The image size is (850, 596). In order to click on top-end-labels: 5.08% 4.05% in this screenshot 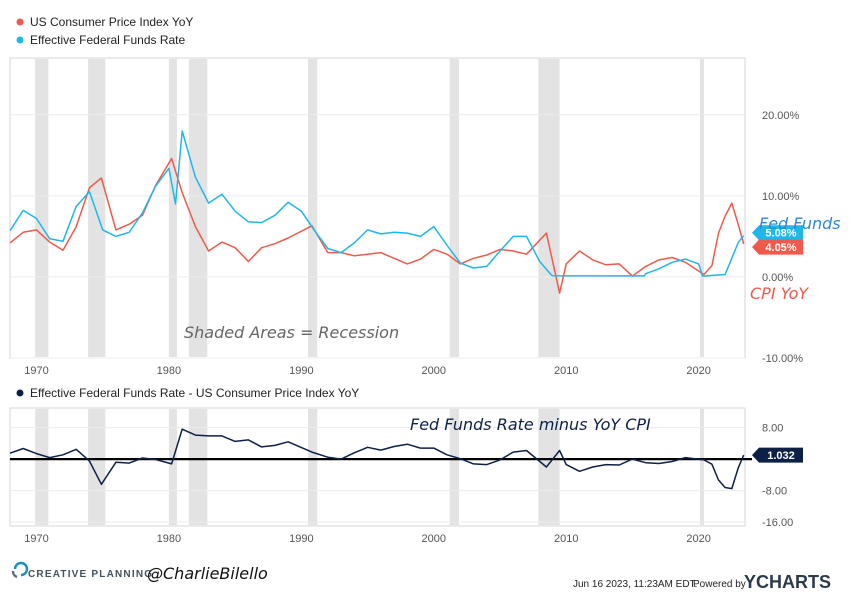, I will do `click(777, 240)`.